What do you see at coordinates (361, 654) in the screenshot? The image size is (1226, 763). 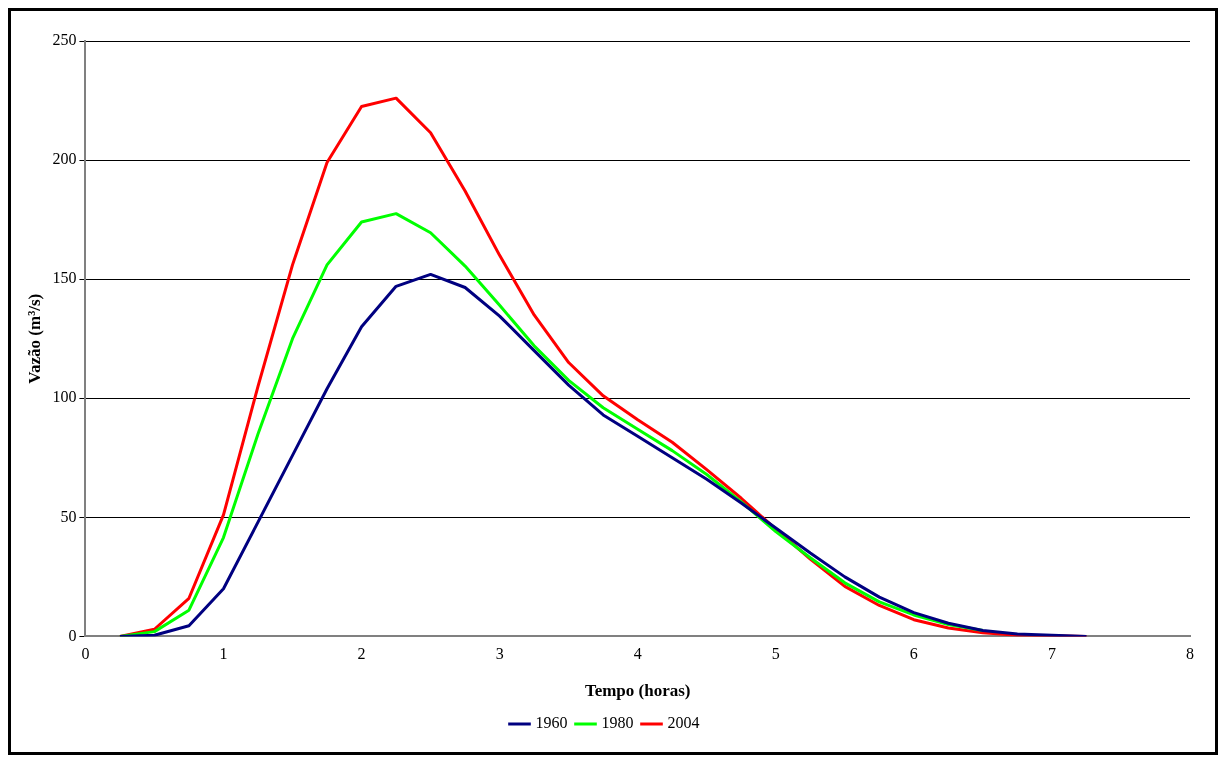 I see `x-tick-label: 2` at bounding box center [361, 654].